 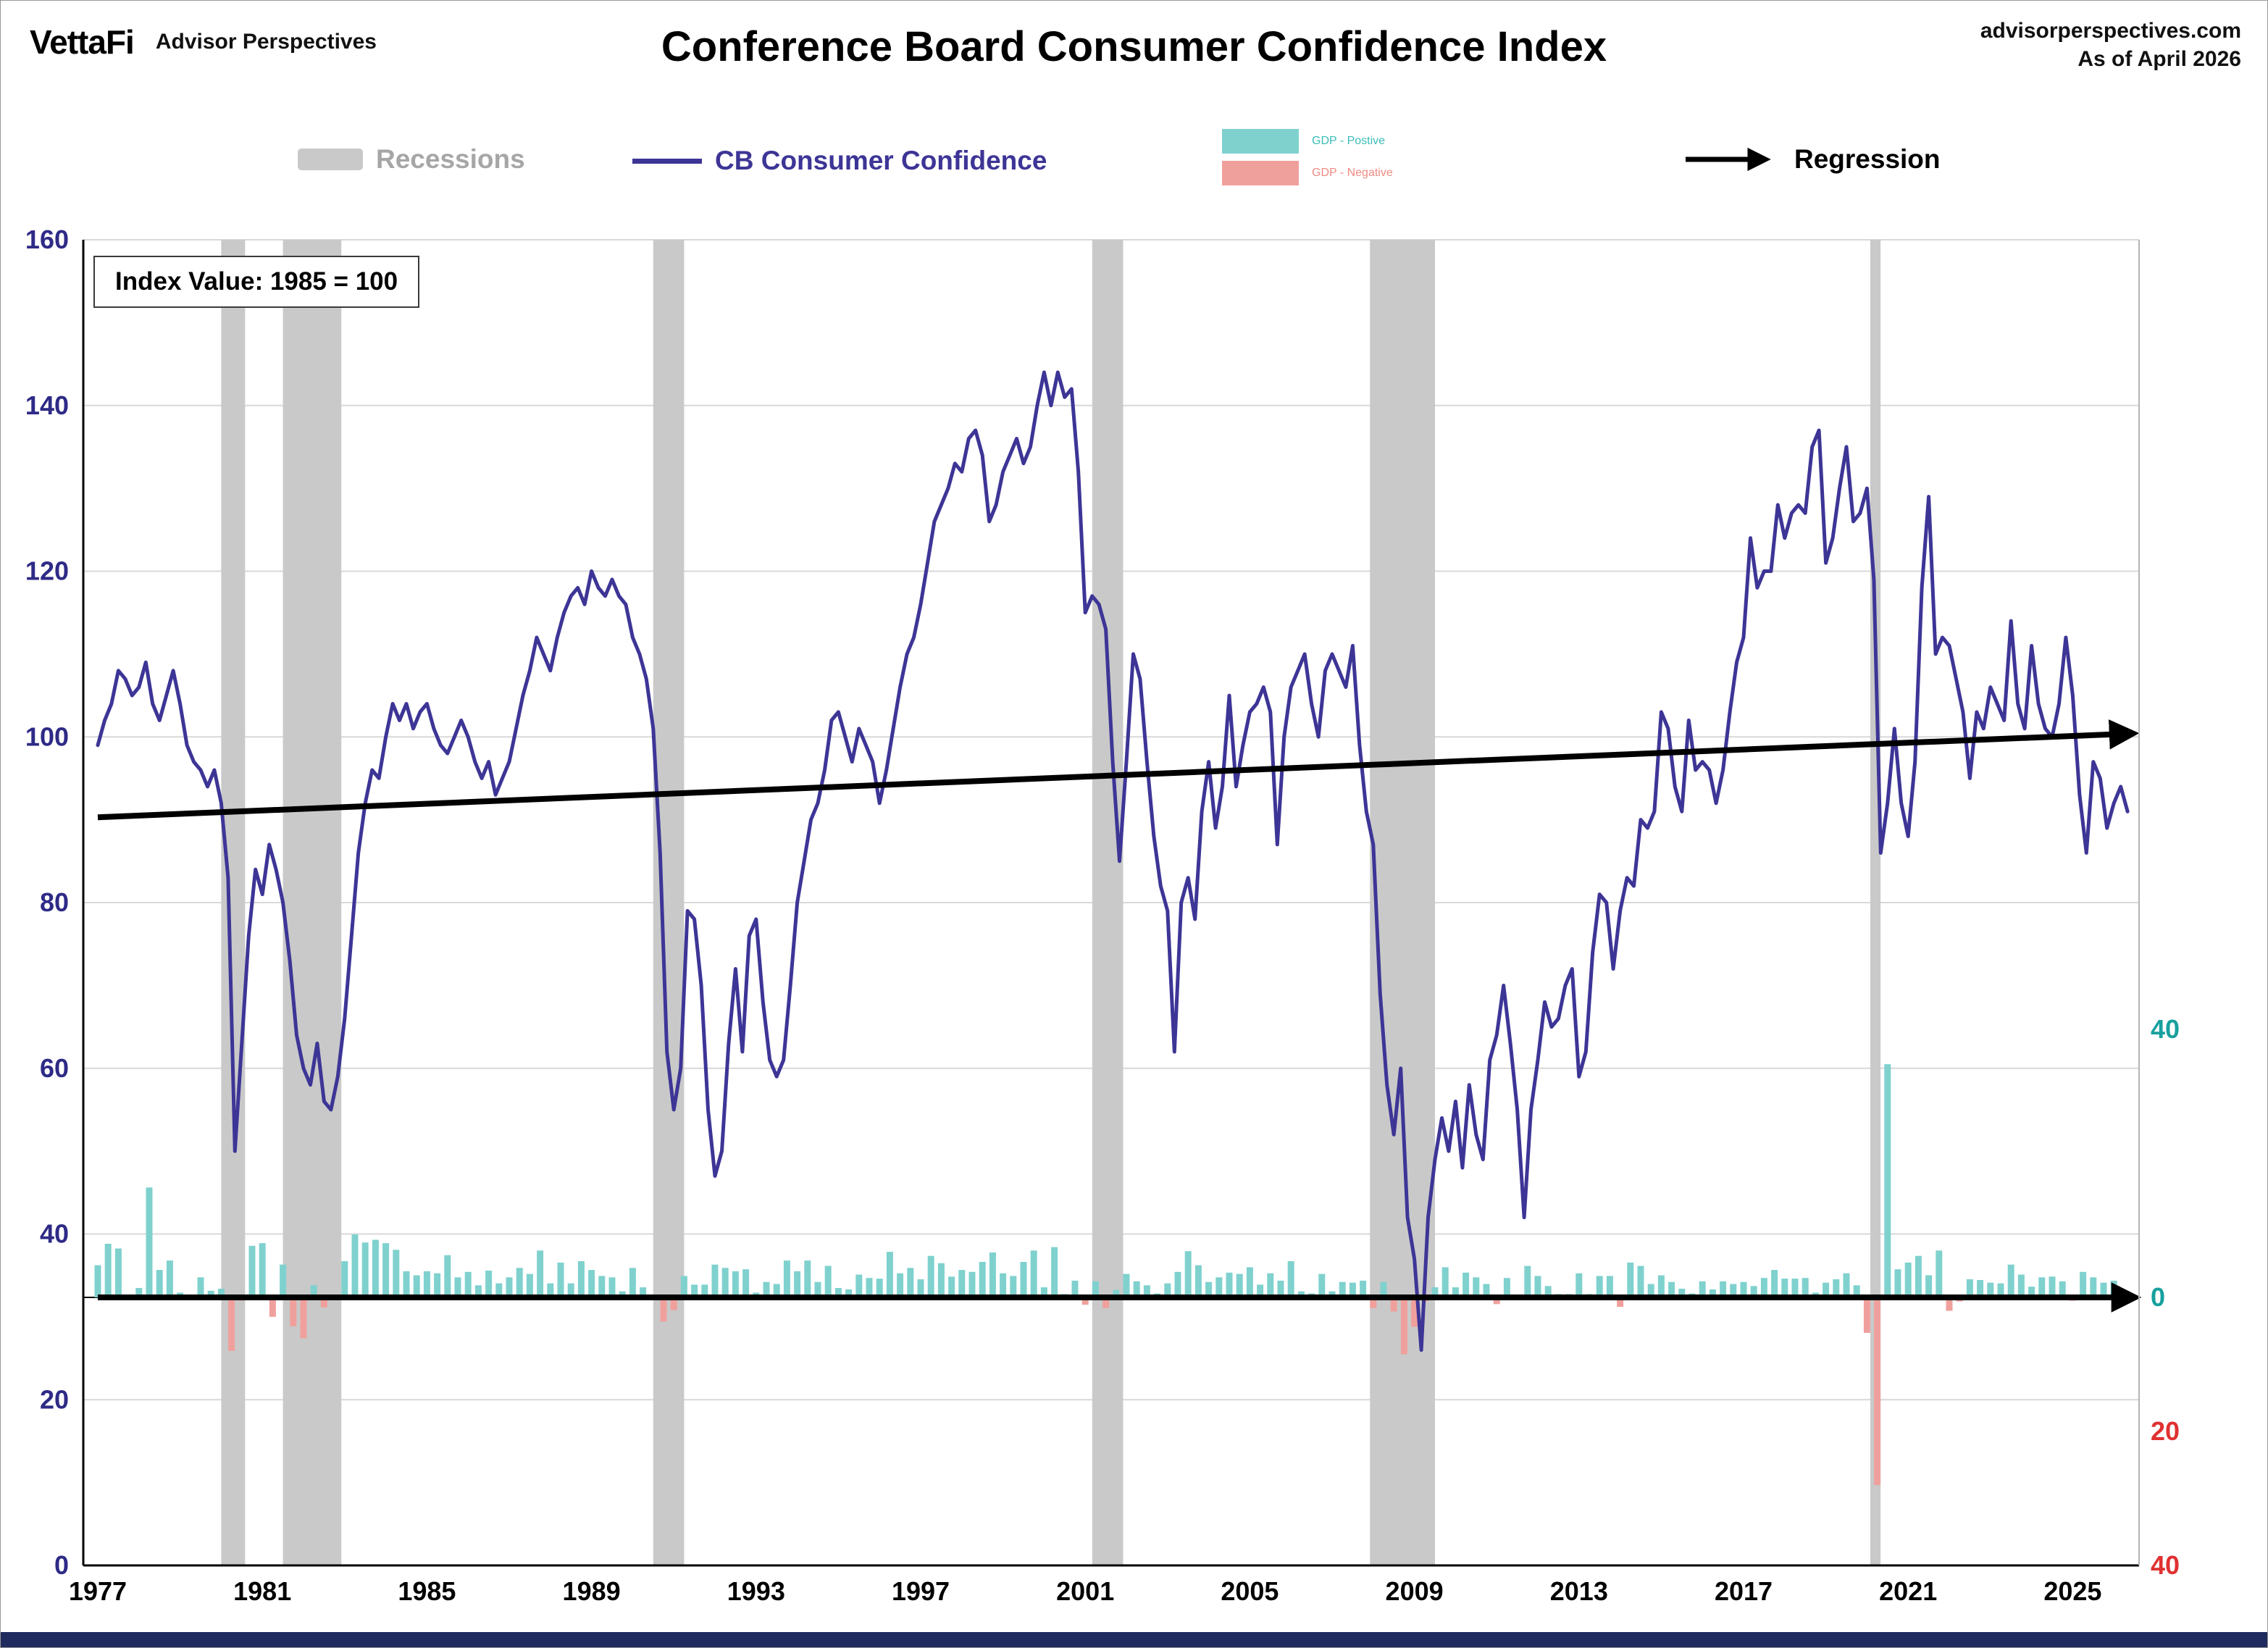 I want to click on svg-text: 2021, so click(x=1908, y=1591).